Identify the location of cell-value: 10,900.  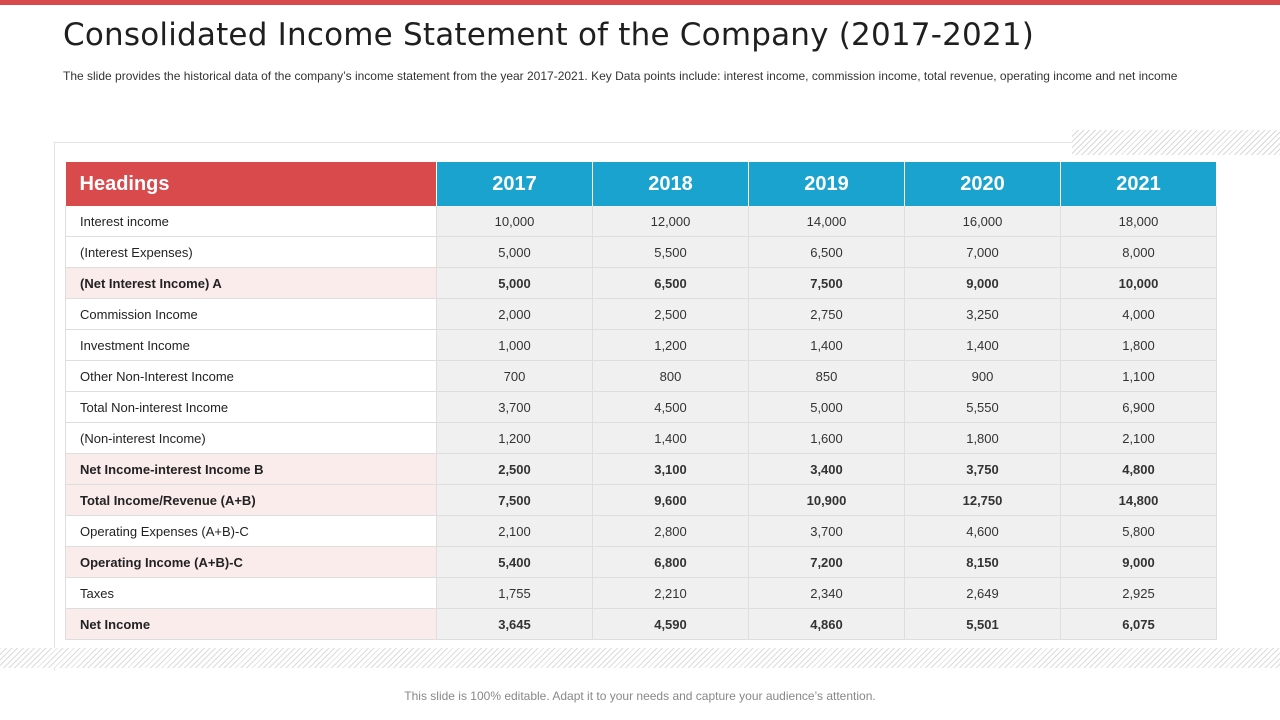
(826, 500).